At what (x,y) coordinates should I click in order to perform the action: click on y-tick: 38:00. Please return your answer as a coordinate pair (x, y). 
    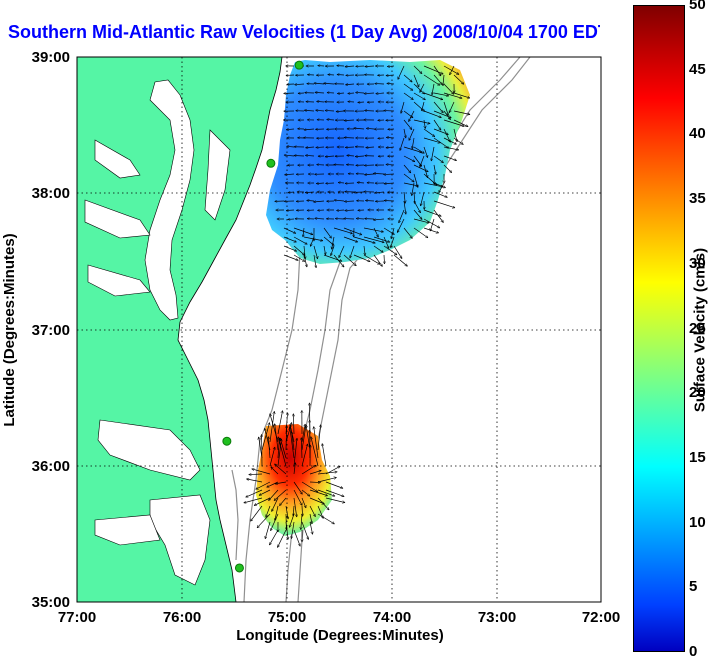
    Looking at the image, I should click on (51, 193).